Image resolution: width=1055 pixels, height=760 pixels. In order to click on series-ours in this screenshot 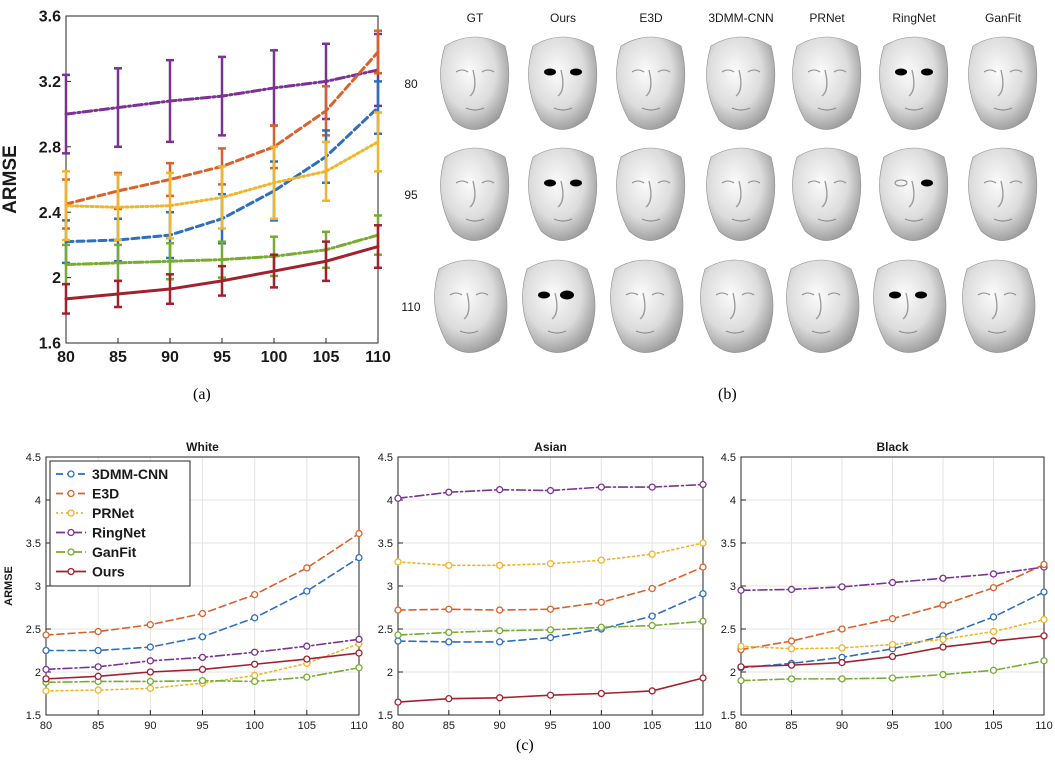, I will do `click(892, 651)`.